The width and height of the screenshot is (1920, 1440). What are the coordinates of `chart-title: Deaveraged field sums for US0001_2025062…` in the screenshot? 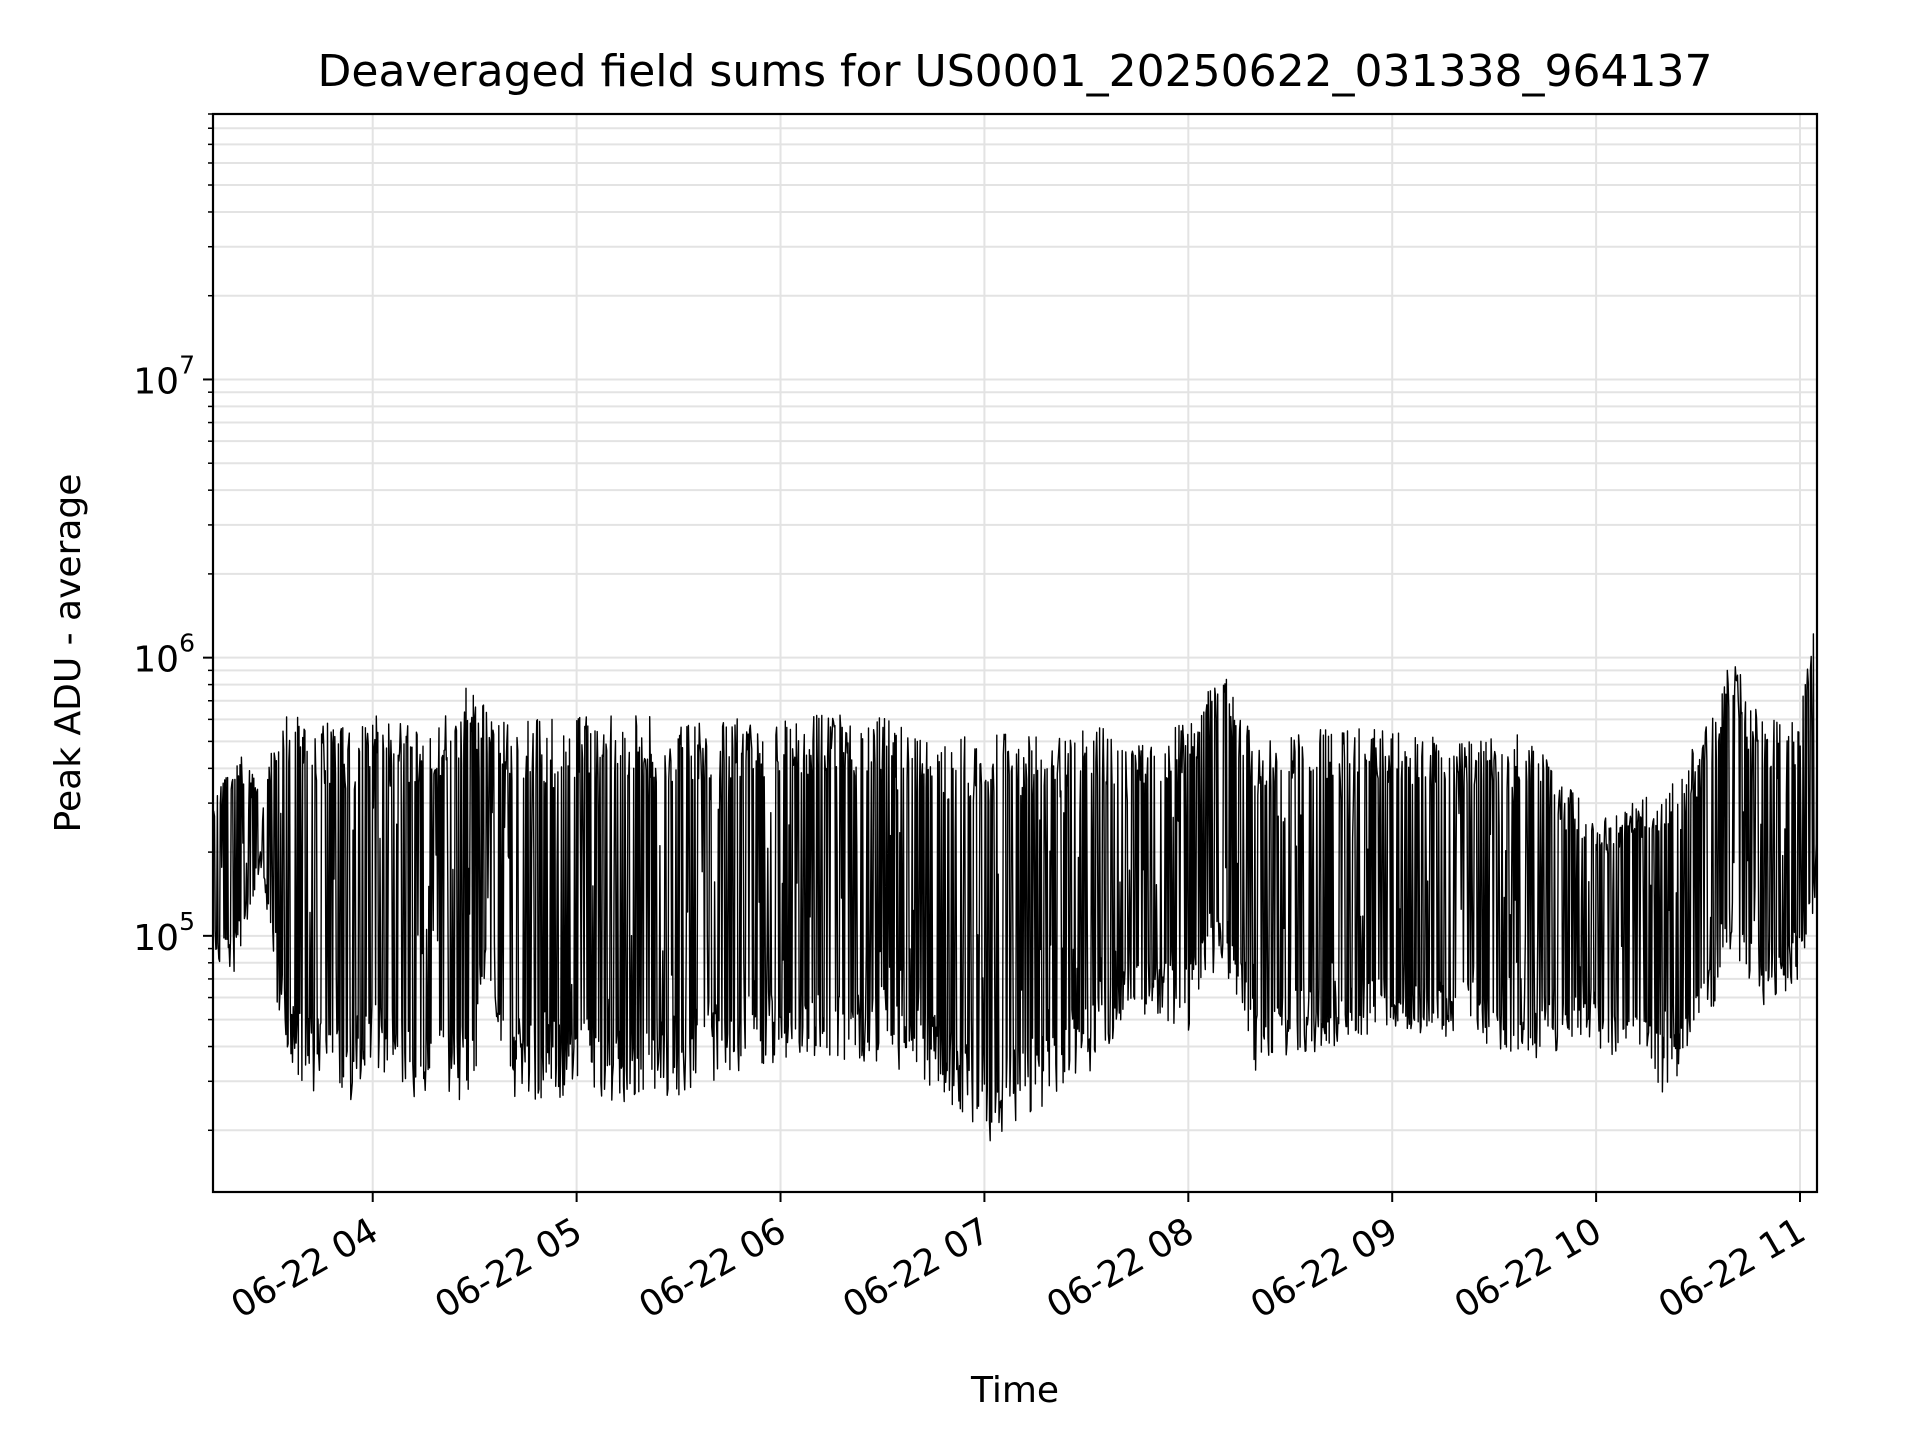 It's located at (1015, 71).